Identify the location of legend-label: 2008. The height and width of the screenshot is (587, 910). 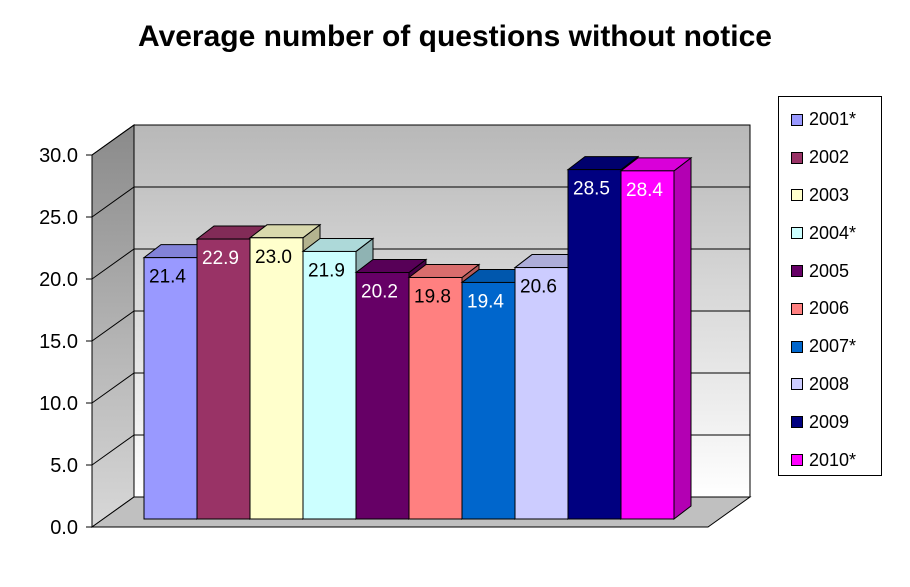
(829, 383).